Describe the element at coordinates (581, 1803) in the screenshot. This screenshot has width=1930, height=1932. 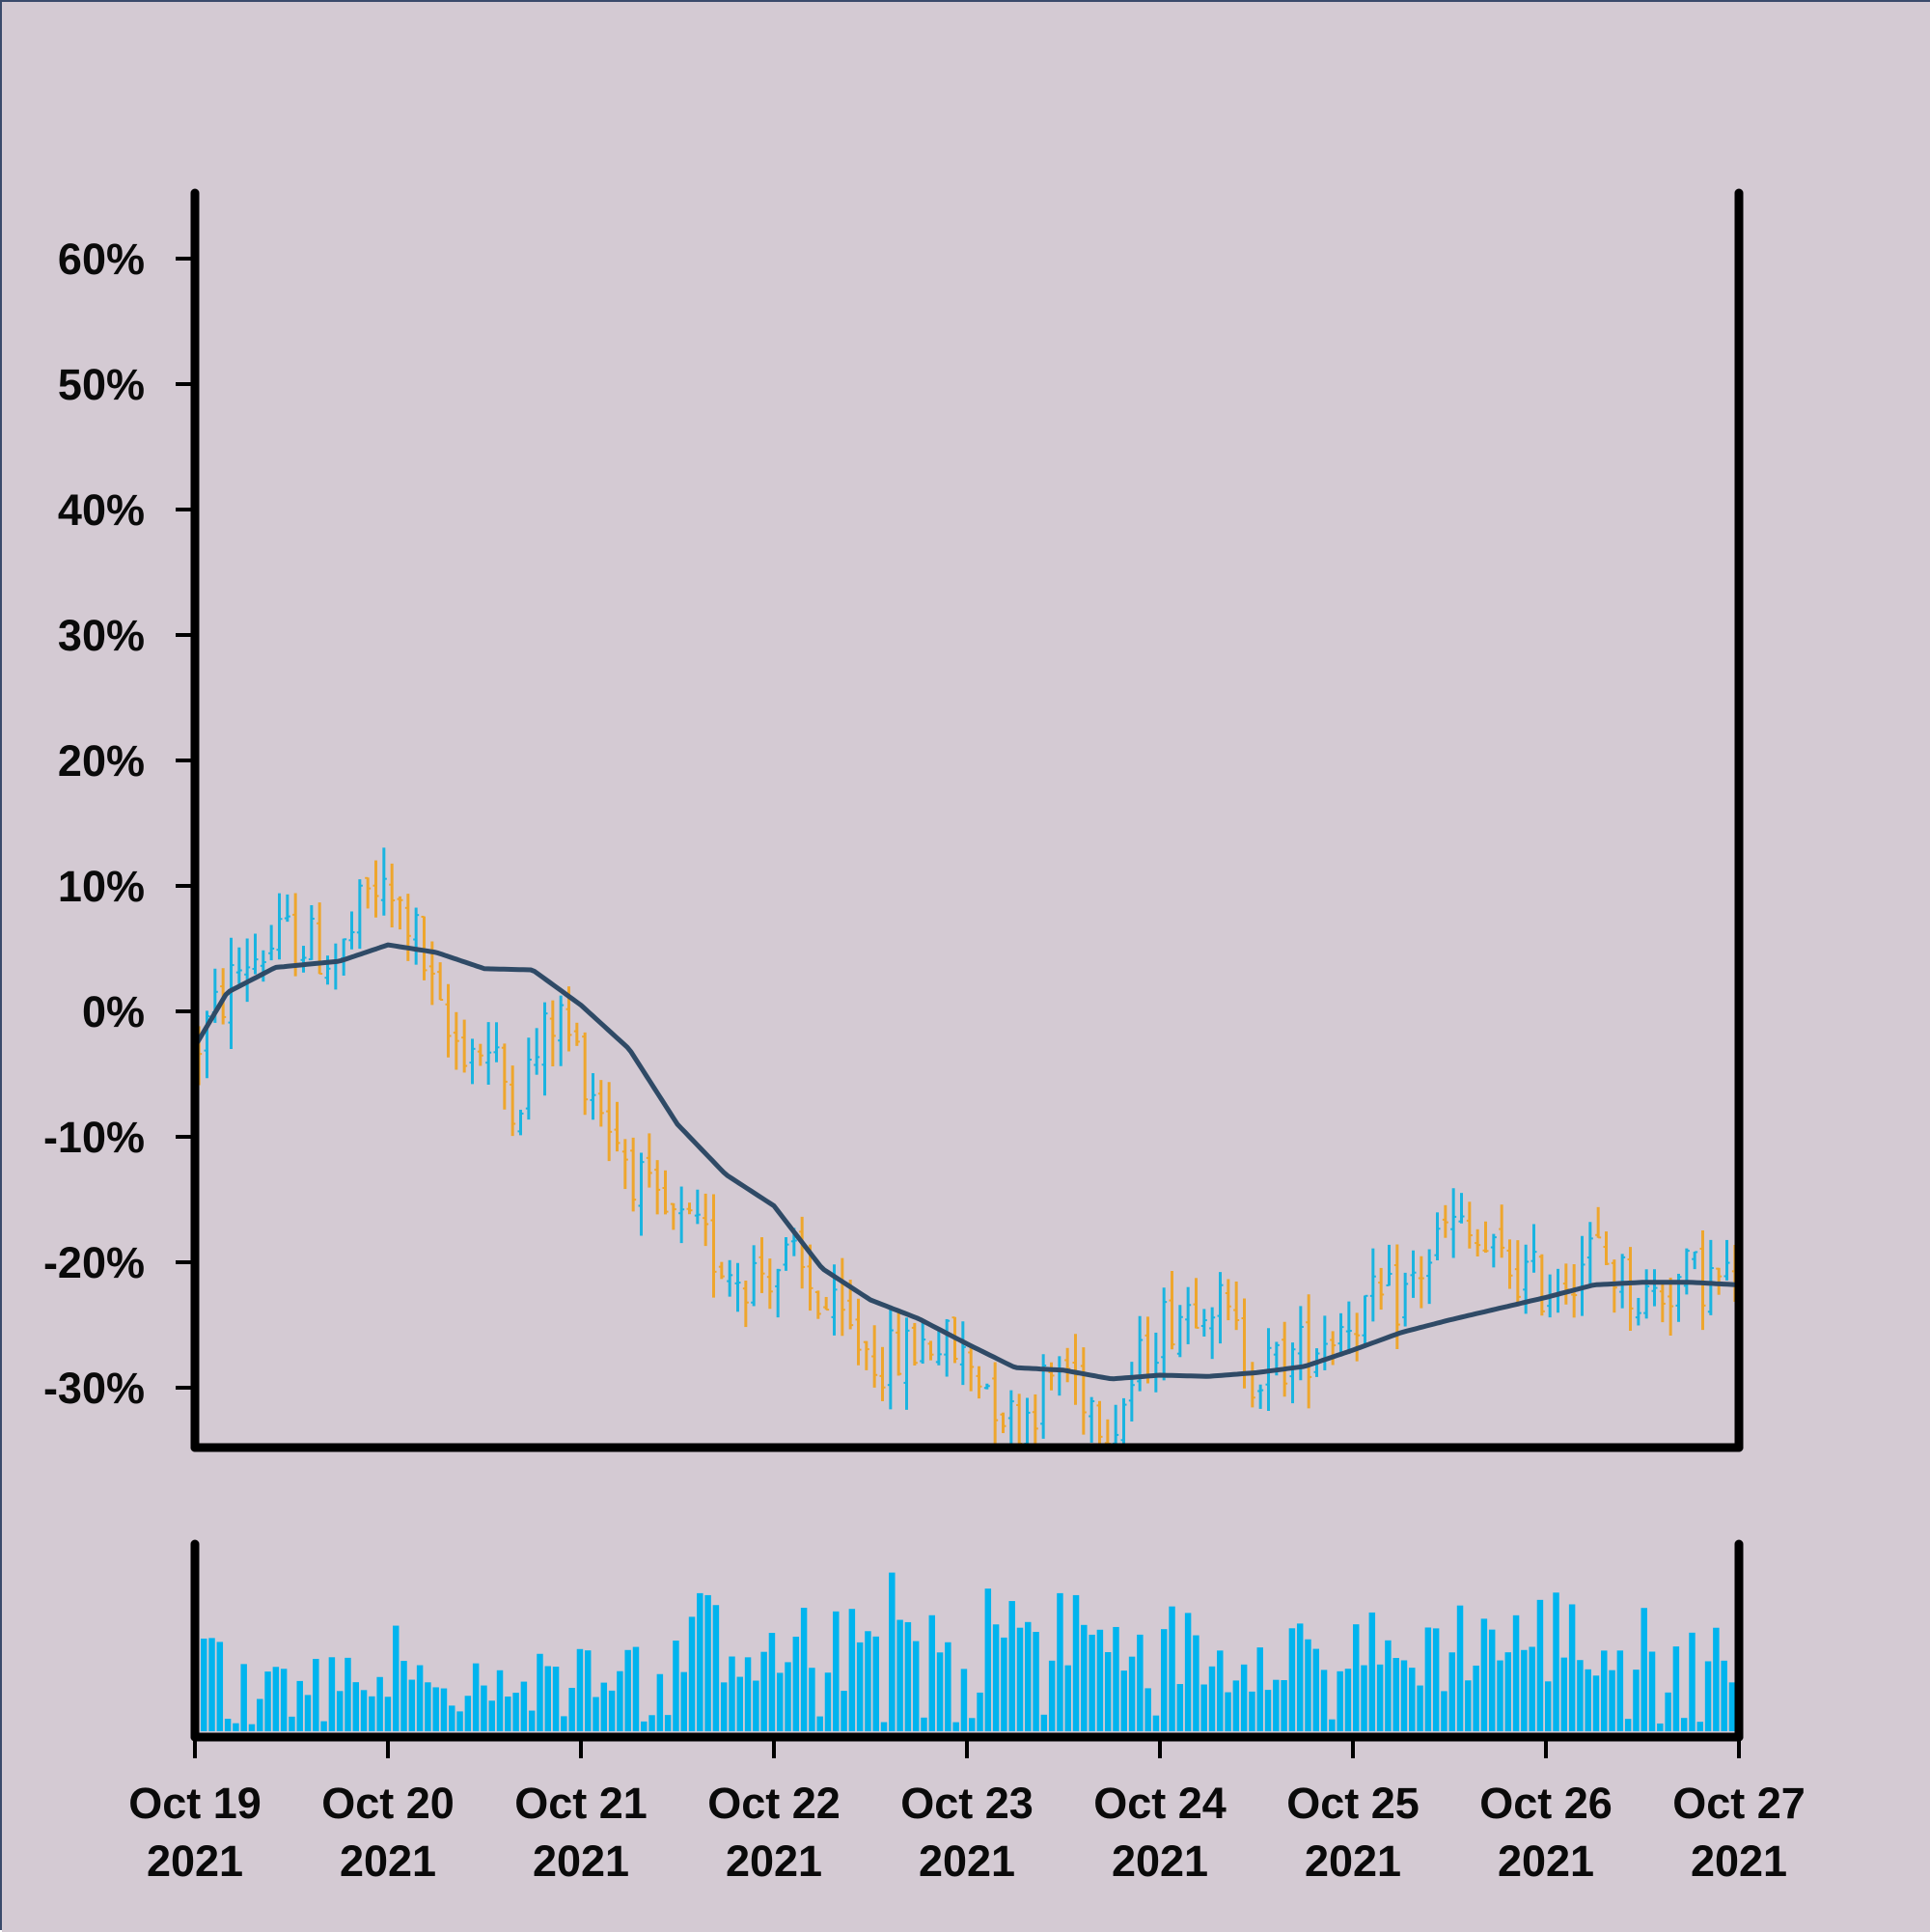
I see `x-tick-label-date: Oct 21` at that location.